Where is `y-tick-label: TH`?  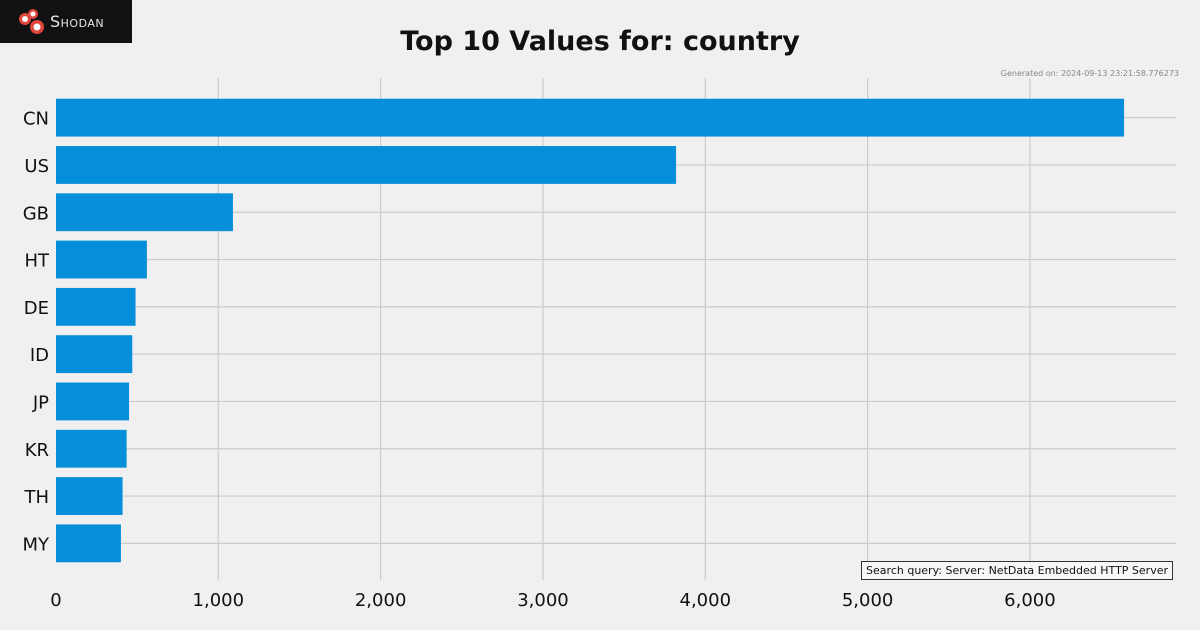 y-tick-label: TH is located at coordinates (36, 497).